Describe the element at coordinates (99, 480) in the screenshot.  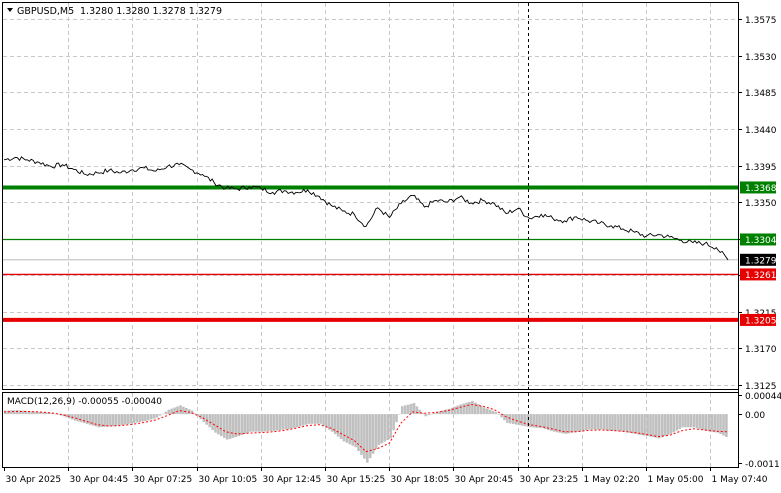
I see `x-tick-label: 30 Apr 04:45` at that location.